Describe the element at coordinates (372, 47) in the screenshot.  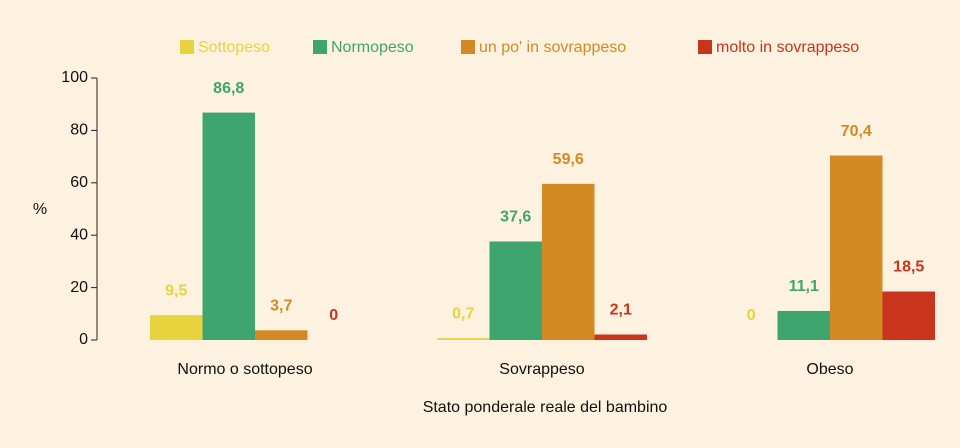
I see `legend-label: Normopeso` at that location.